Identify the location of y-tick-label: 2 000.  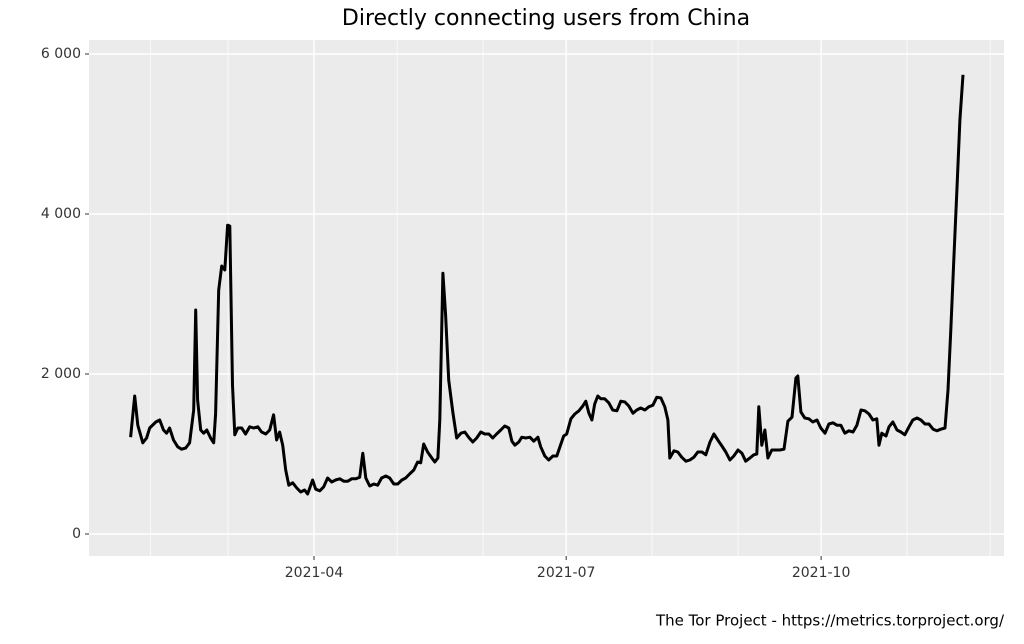
(61, 374).